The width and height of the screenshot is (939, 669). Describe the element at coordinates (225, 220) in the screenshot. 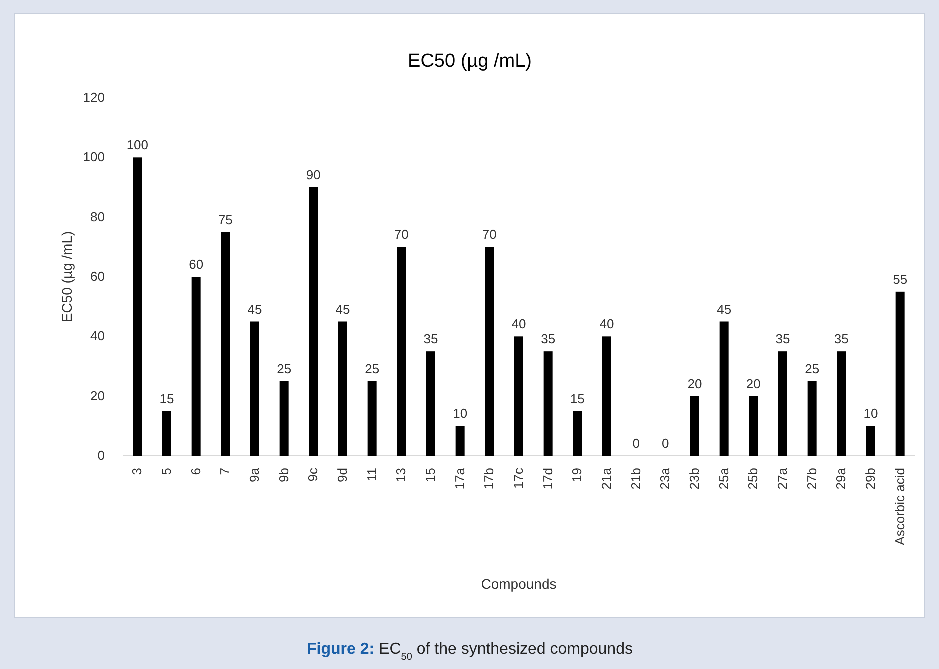

I see `data-label: 75` at that location.